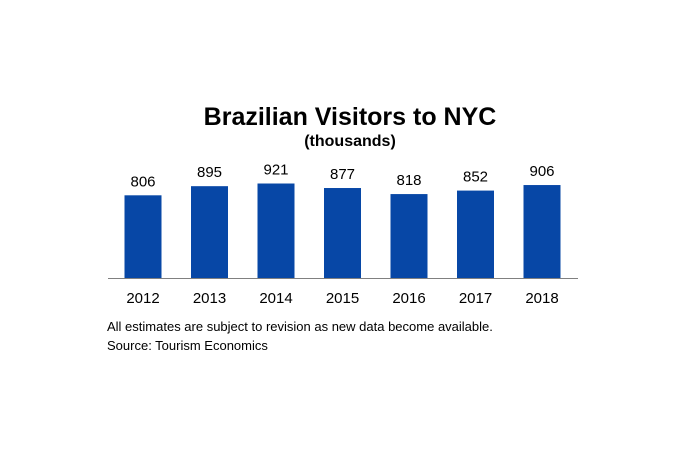 The image size is (700, 465). Describe the element at coordinates (350, 141) in the screenshot. I see `chart-subtitle: (thousands)` at that location.